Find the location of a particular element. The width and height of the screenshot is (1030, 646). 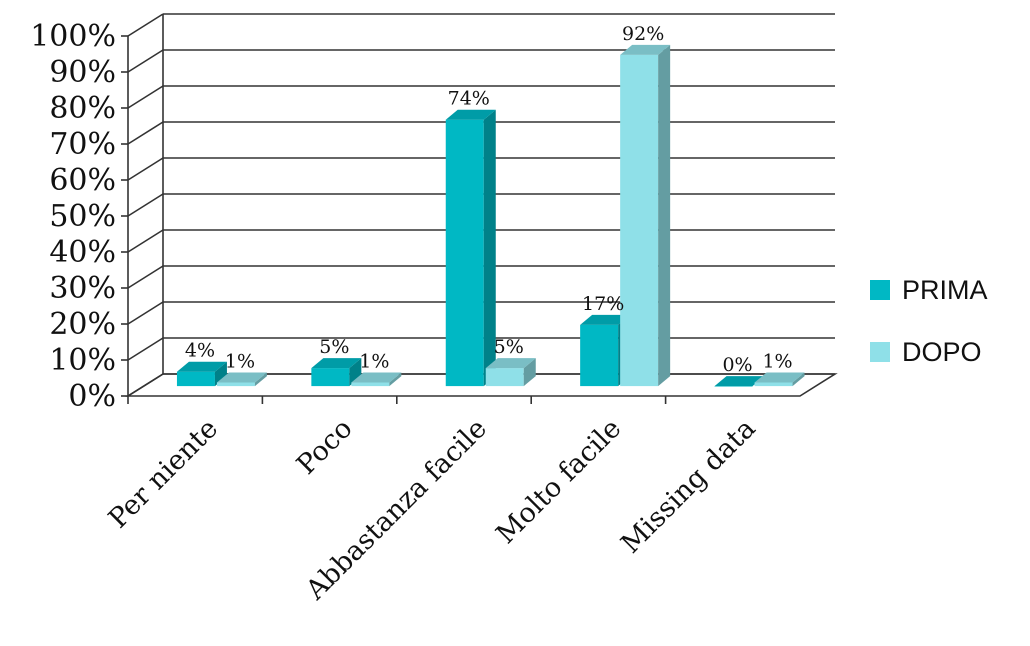

floor is located at coordinates (481, 385).